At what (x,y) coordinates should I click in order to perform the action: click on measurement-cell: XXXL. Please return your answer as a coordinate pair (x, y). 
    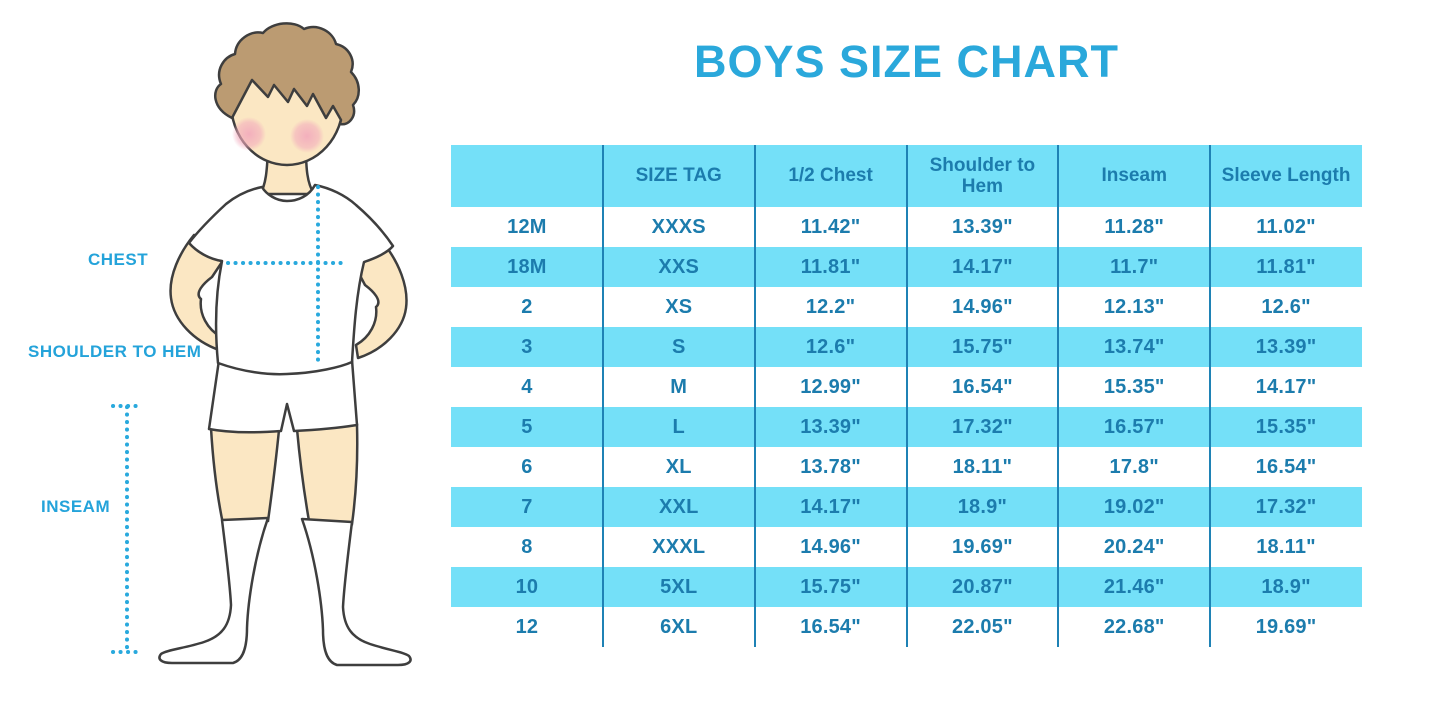
    Looking at the image, I should click on (679, 546).